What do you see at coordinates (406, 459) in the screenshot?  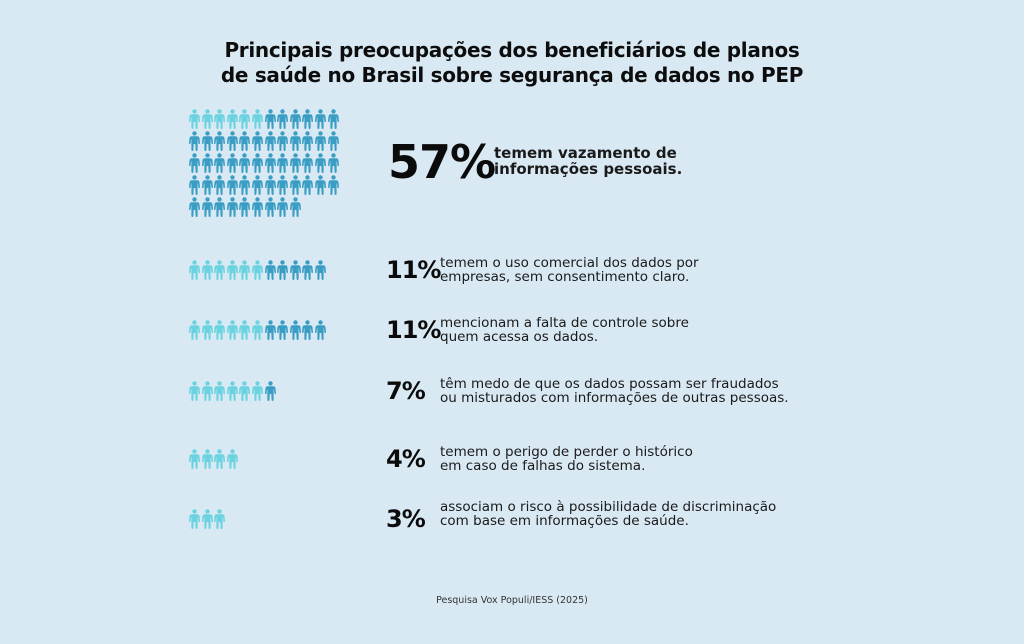 I see `percent-label: 4%` at bounding box center [406, 459].